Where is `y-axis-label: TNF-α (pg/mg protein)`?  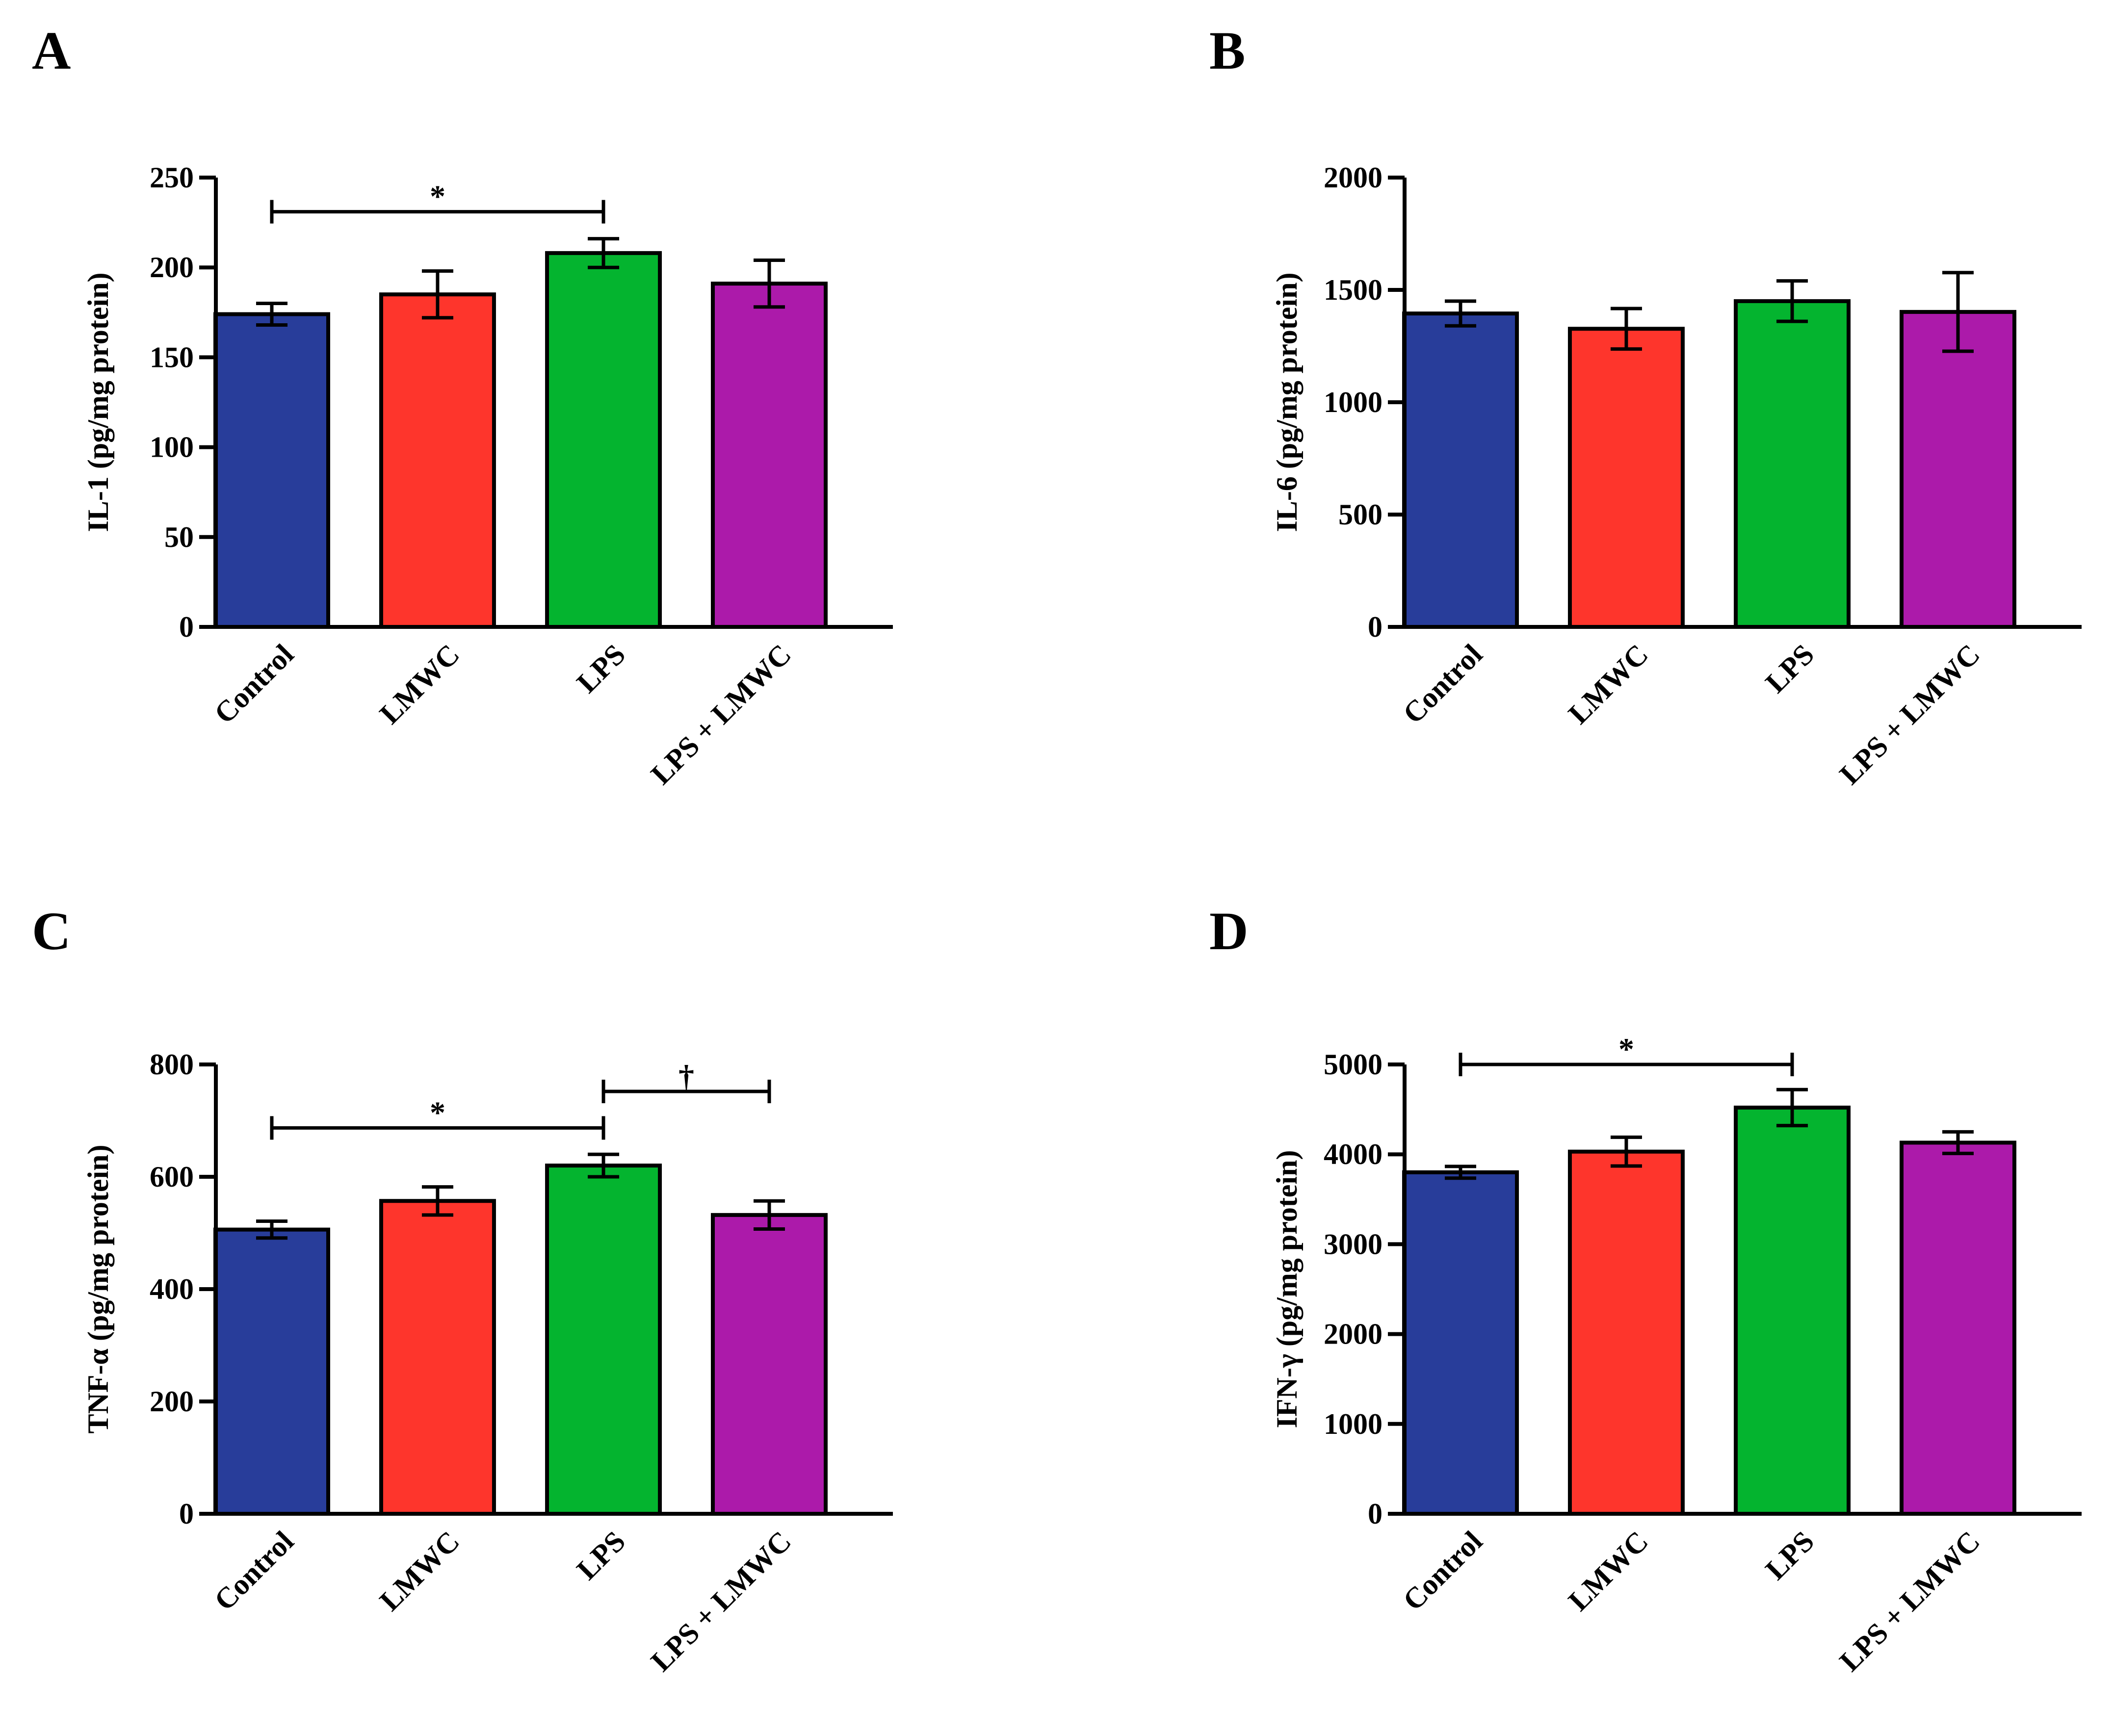
y-axis-label: TNF-α (pg/mg protein) is located at coordinates (98, 1288).